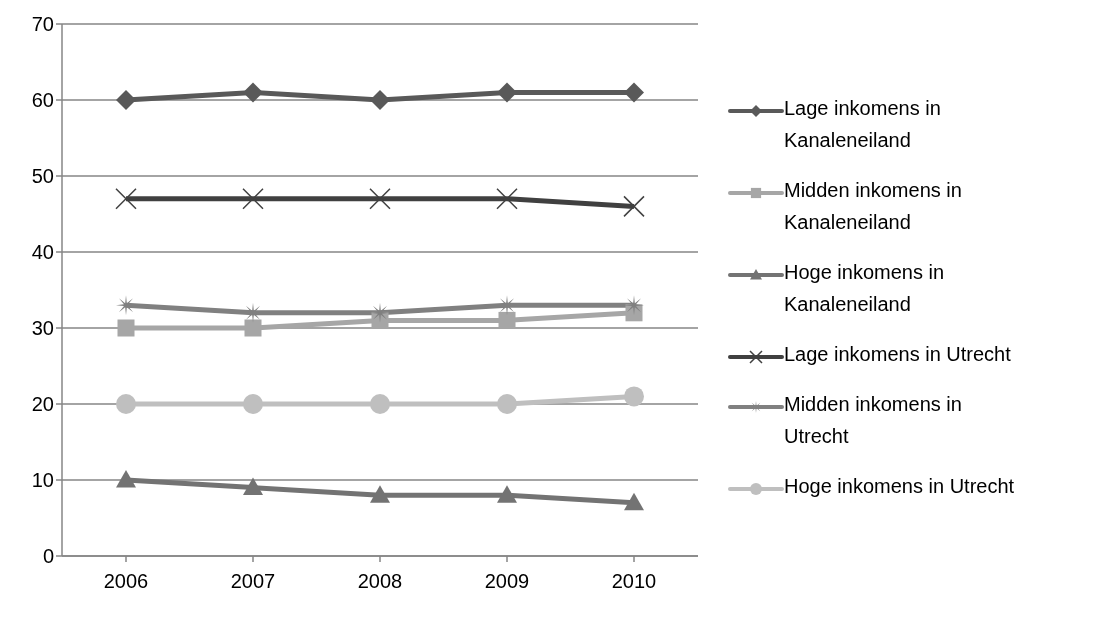  Describe the element at coordinates (863, 124) in the screenshot. I see `legend-label: Lage inkomens in Kanaleneiland` at that location.